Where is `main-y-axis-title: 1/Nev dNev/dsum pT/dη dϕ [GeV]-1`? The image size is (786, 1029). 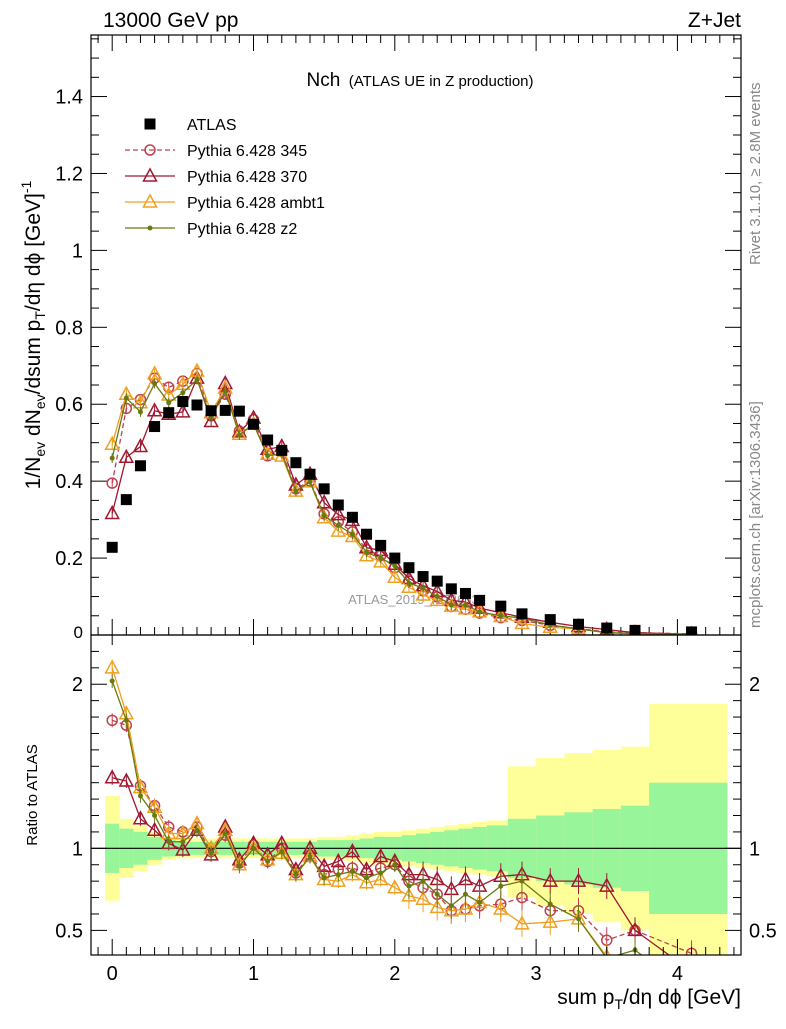 main-y-axis-title: 1/Nev dNev/dsum pT/dη dϕ [GeV]-1 is located at coordinates (33, 334).